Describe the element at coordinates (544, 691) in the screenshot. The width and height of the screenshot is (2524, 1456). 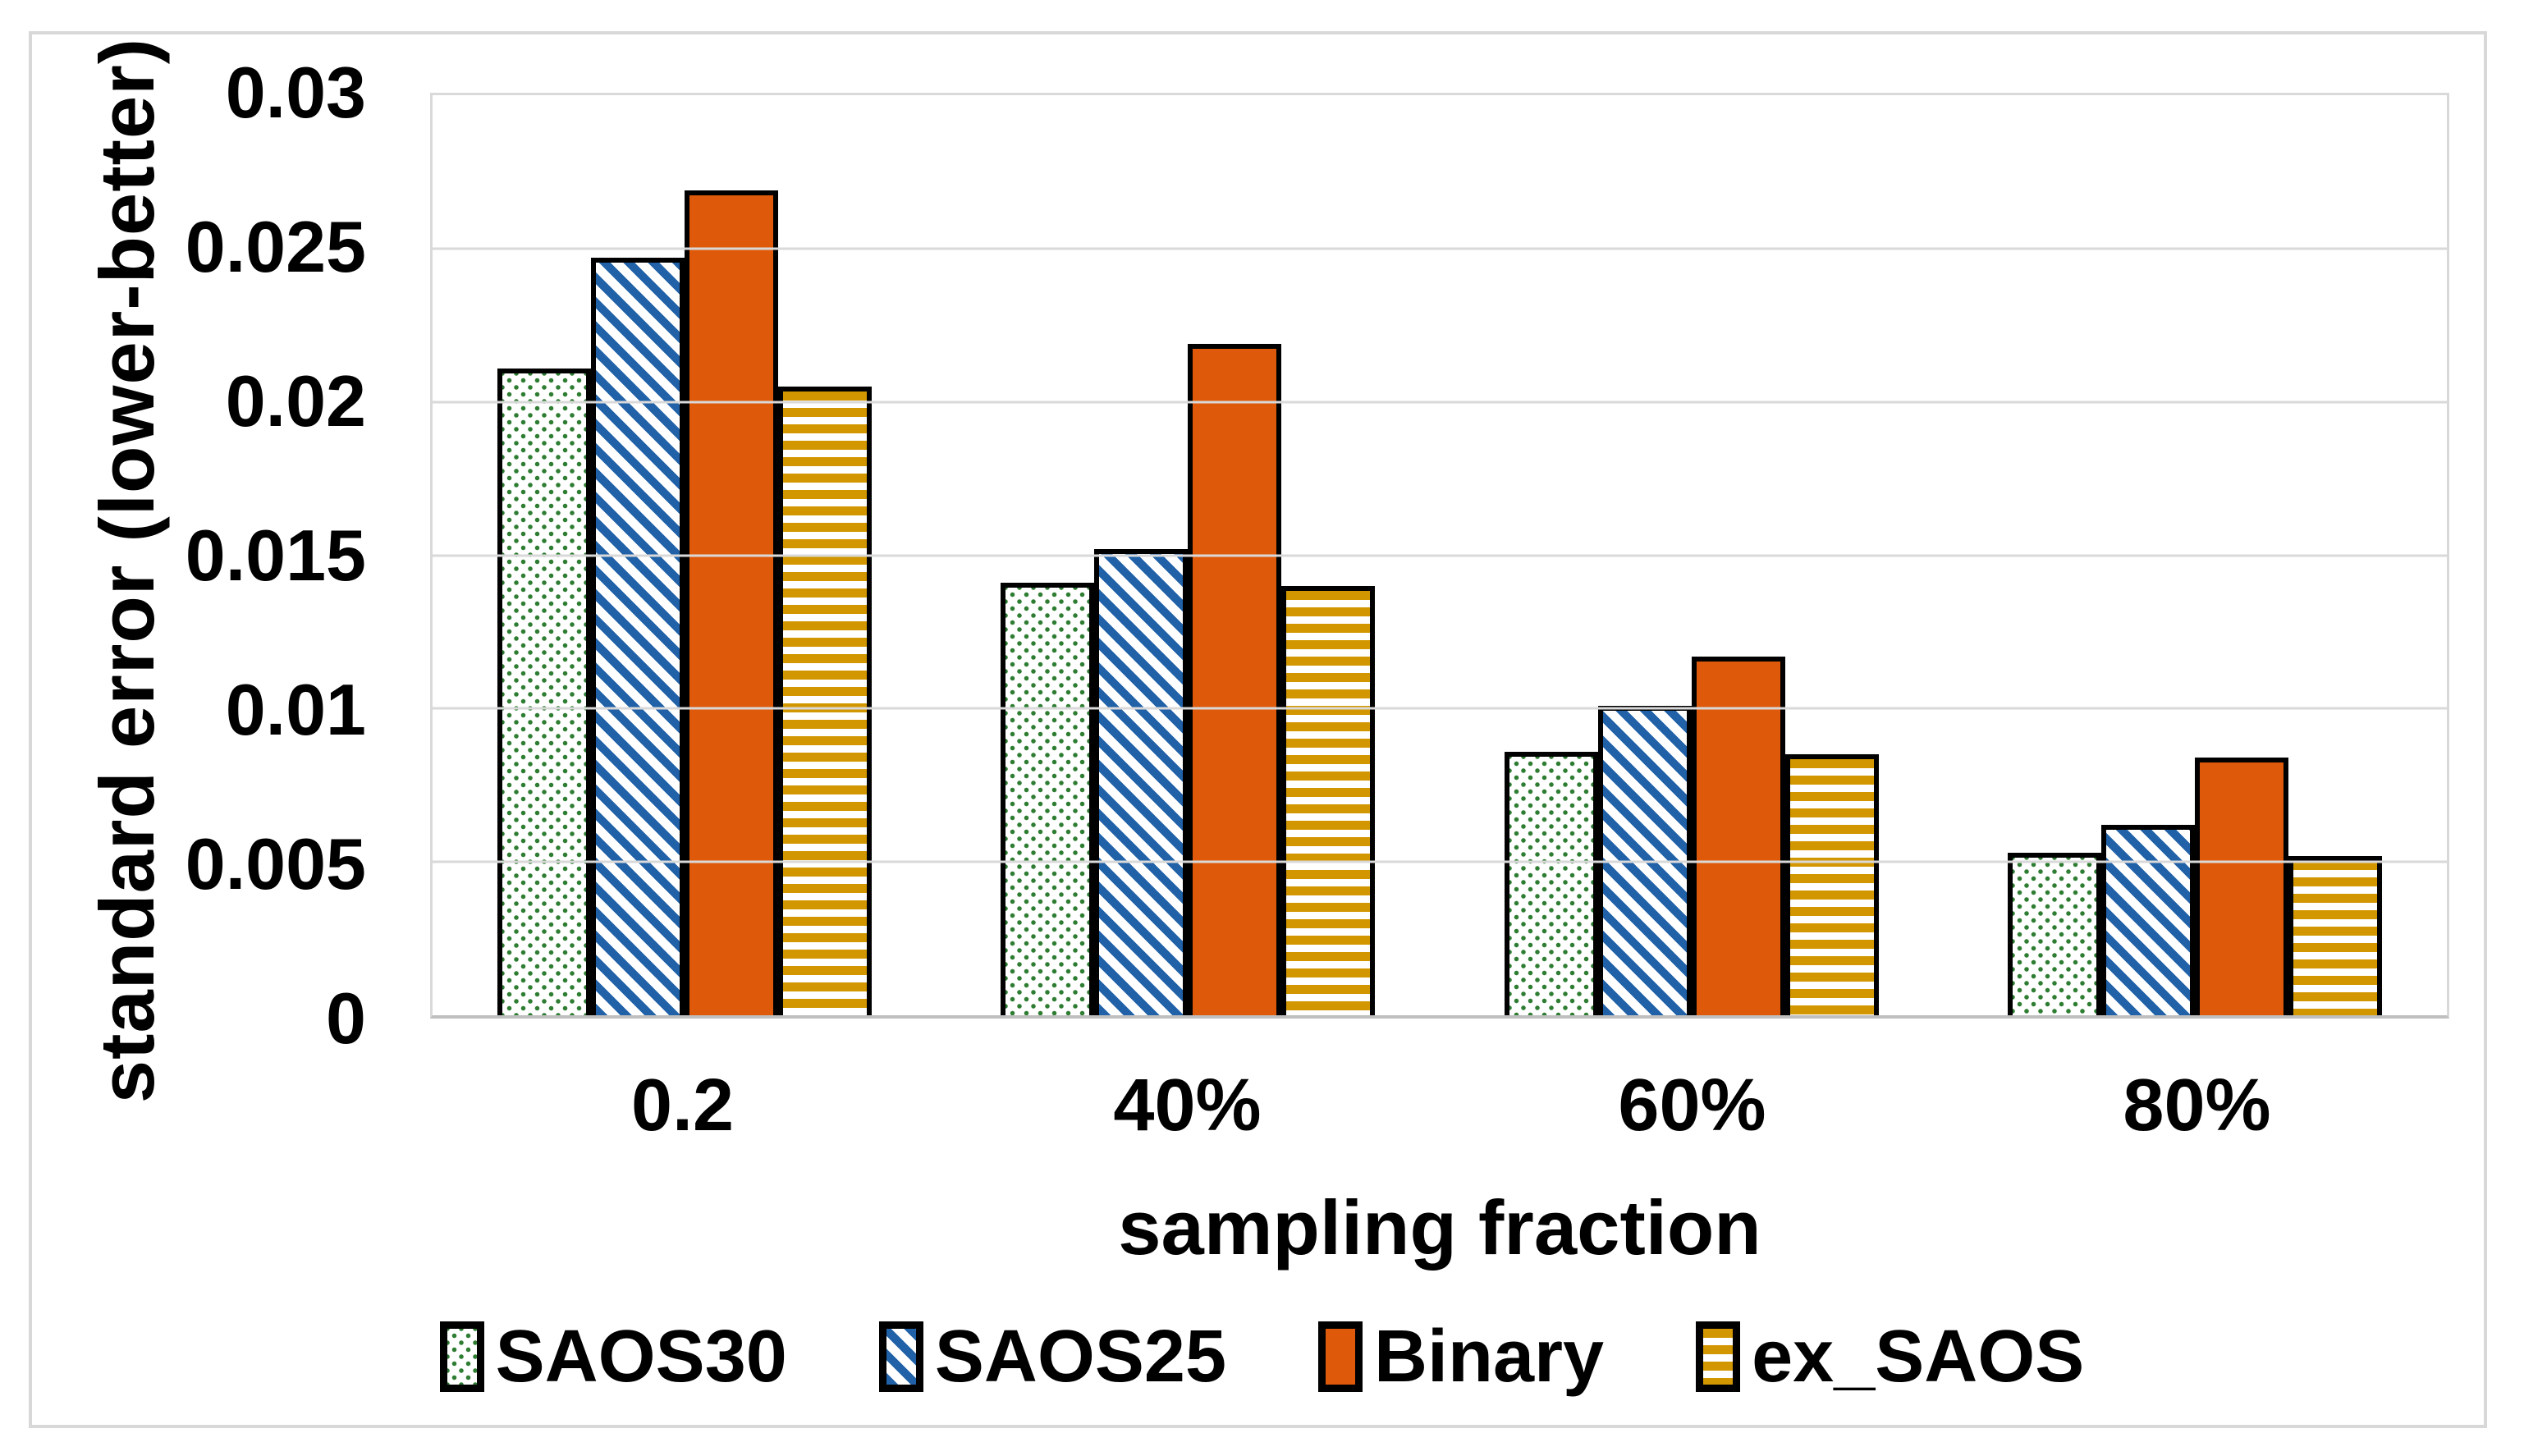
I see `bar-SAOS30-0.2` at that location.